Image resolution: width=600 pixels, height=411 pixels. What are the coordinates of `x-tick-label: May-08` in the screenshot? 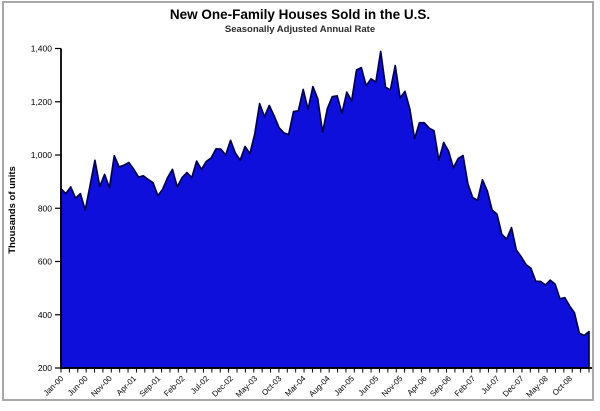 It's located at (538, 387).